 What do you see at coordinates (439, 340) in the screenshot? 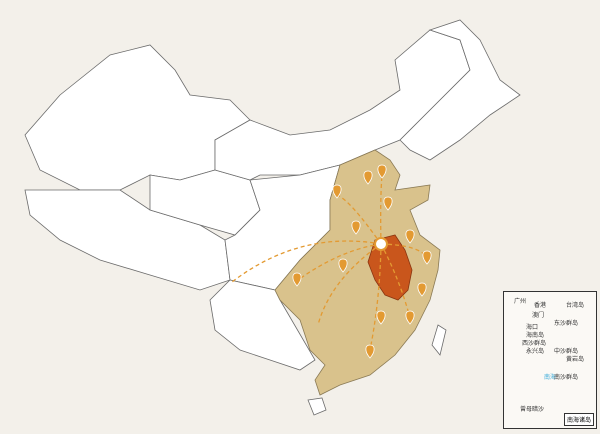
I see `island-taiwan` at bounding box center [439, 340].